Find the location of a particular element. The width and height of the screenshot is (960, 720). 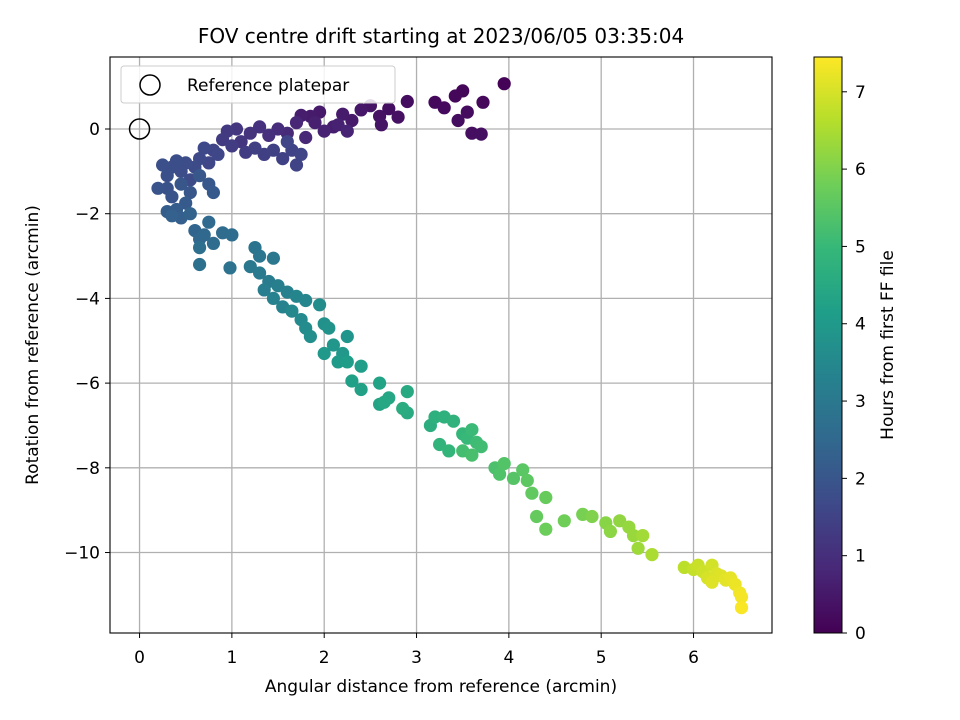

x-axis-ticks: 0 1 2 3 4 5 6 is located at coordinates (416, 650).